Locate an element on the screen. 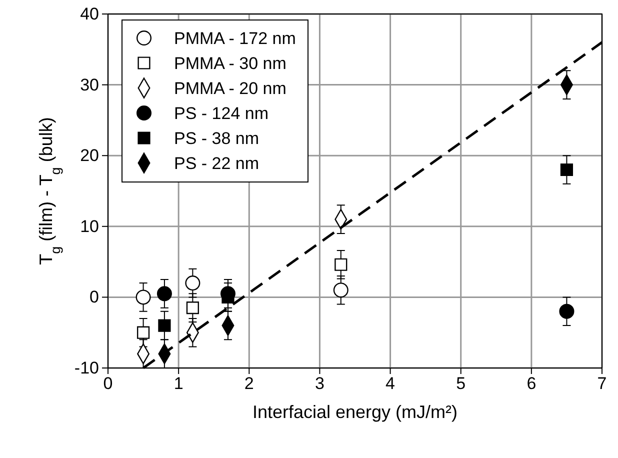 The height and width of the screenshot is (458, 618). x-axis-title: Interfacial energy (mJ/m²) is located at coordinates (355, 412).